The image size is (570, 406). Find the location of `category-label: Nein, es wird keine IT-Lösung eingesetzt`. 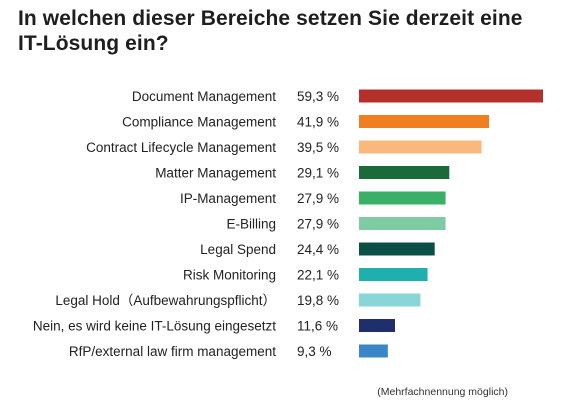

category-label: Nein, es wird keine IT-Lösung eingesetzt is located at coordinates (154, 326).